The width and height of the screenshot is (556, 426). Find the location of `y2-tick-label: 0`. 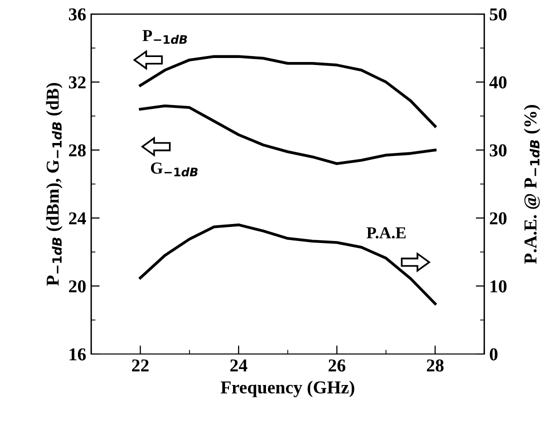

y2-tick-label: 0 is located at coordinates (494, 354).